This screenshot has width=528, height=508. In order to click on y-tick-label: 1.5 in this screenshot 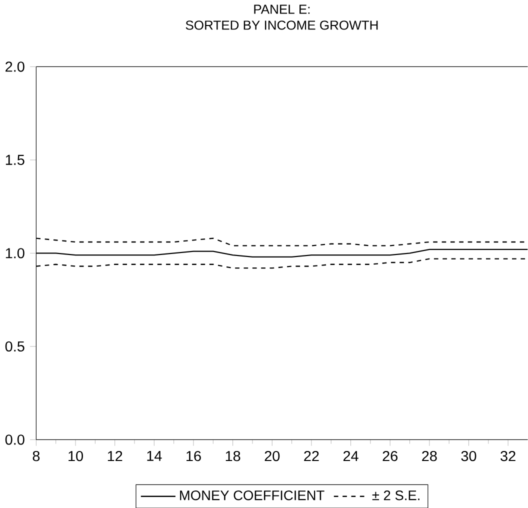, I will do `click(15, 159)`.